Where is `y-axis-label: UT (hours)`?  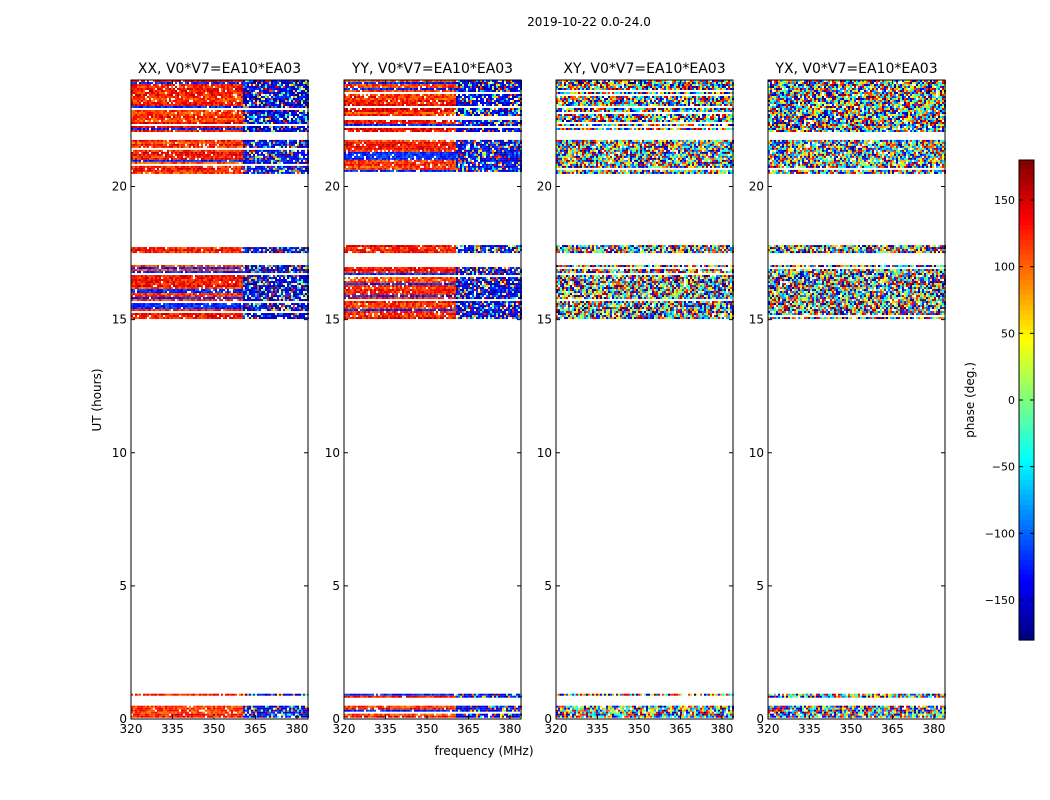 y-axis-label: UT (hours) is located at coordinates (97, 399).